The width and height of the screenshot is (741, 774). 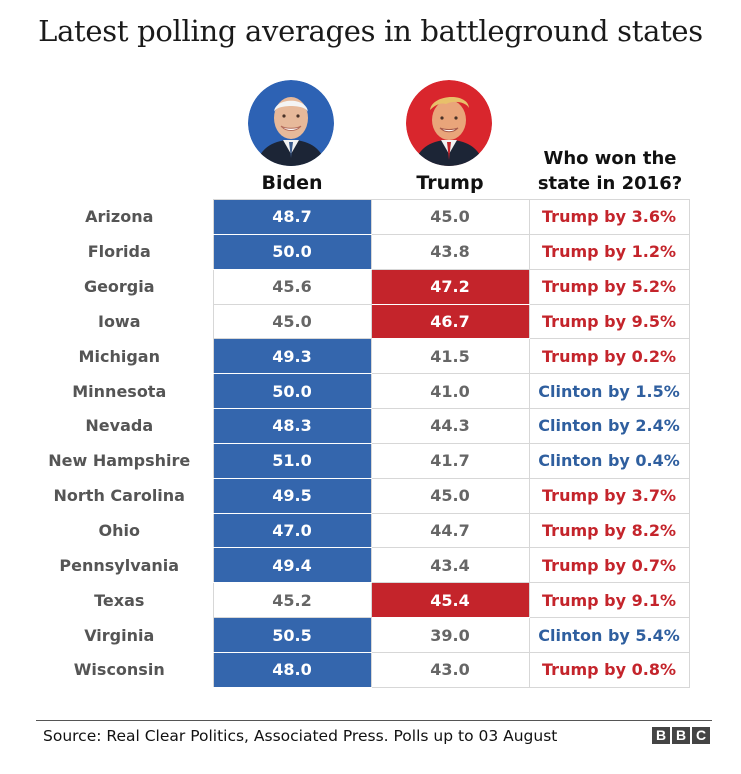 I want to click on bbc-logo: B B C, so click(x=681, y=735).